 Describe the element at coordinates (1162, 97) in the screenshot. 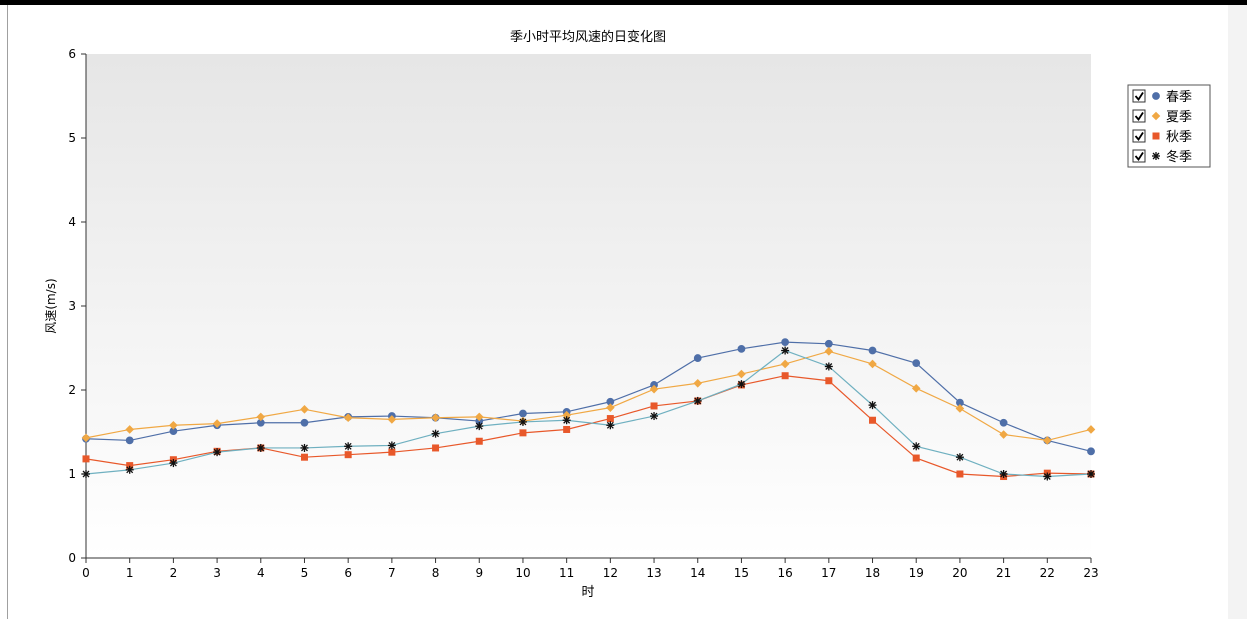

I see `legend-item: 春季` at that location.